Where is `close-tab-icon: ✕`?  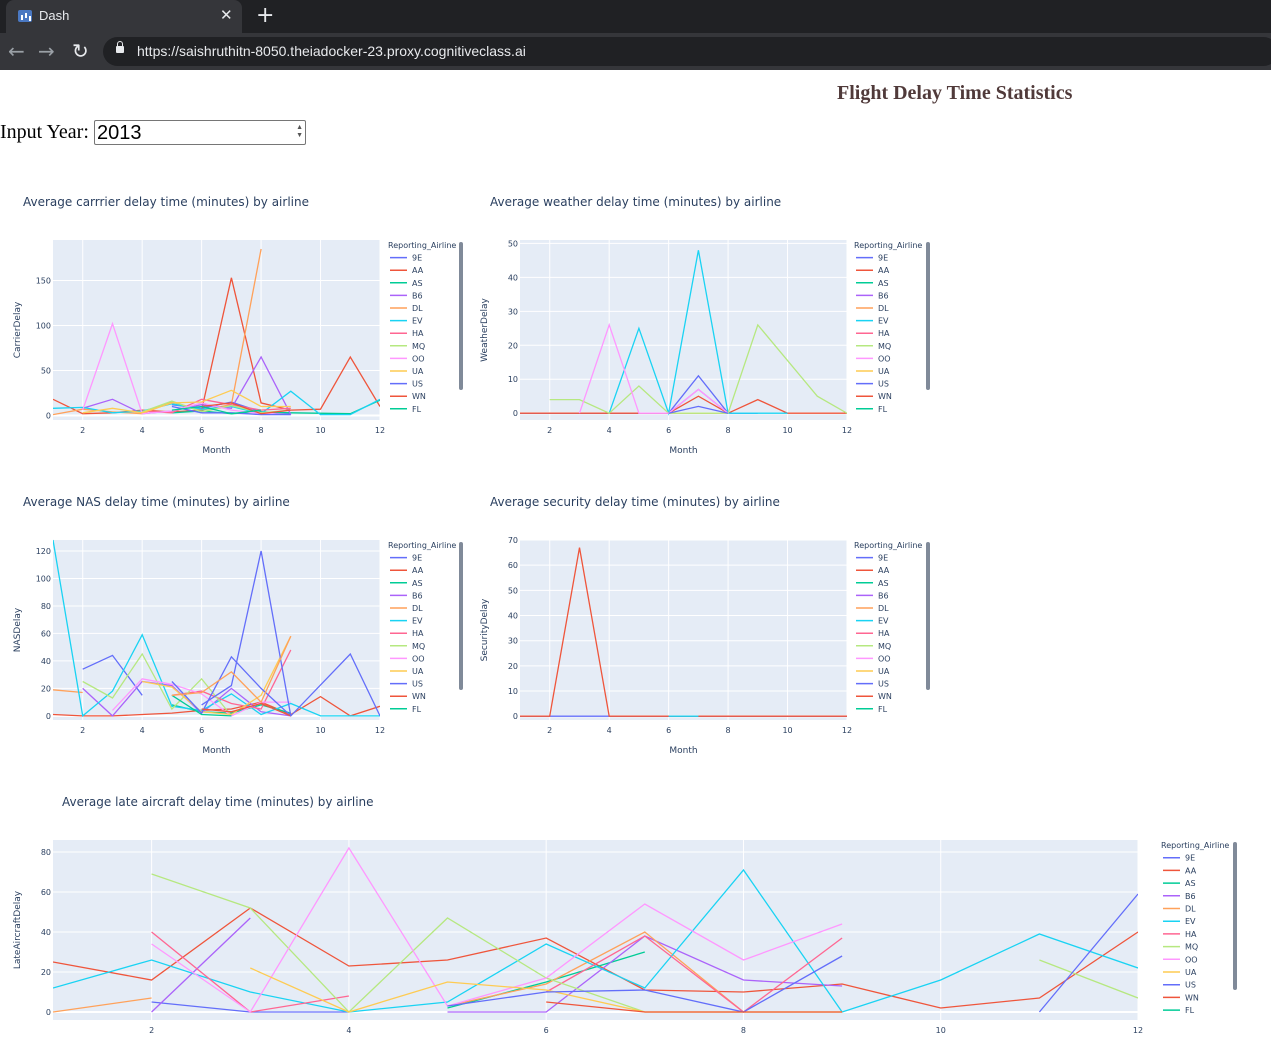 close-tab-icon: ✕ is located at coordinates (226, 15).